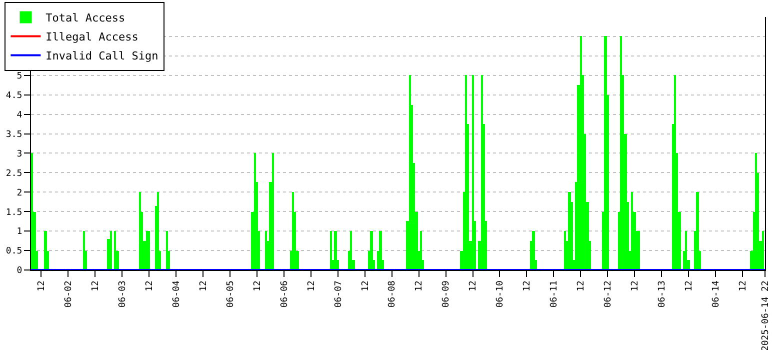 This screenshot has height=350, width=780. I want to click on y-tick-label: 3, so click(19, 154).